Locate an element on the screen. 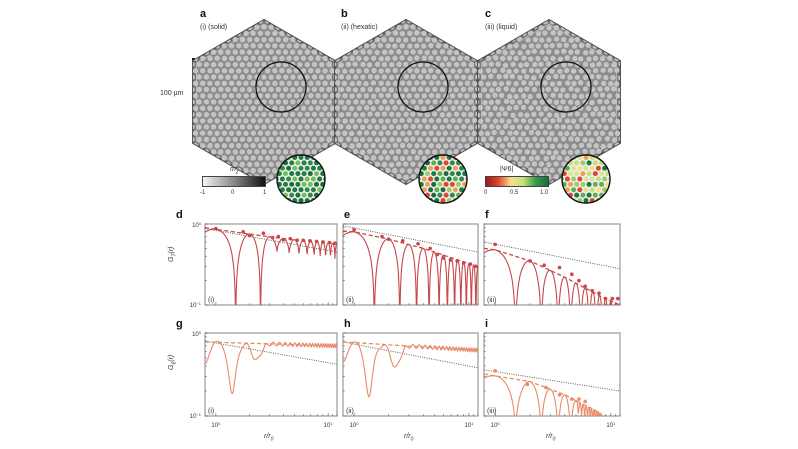 This screenshot has height=449, width=798. envelope-fit-line is located at coordinates (552, 276).